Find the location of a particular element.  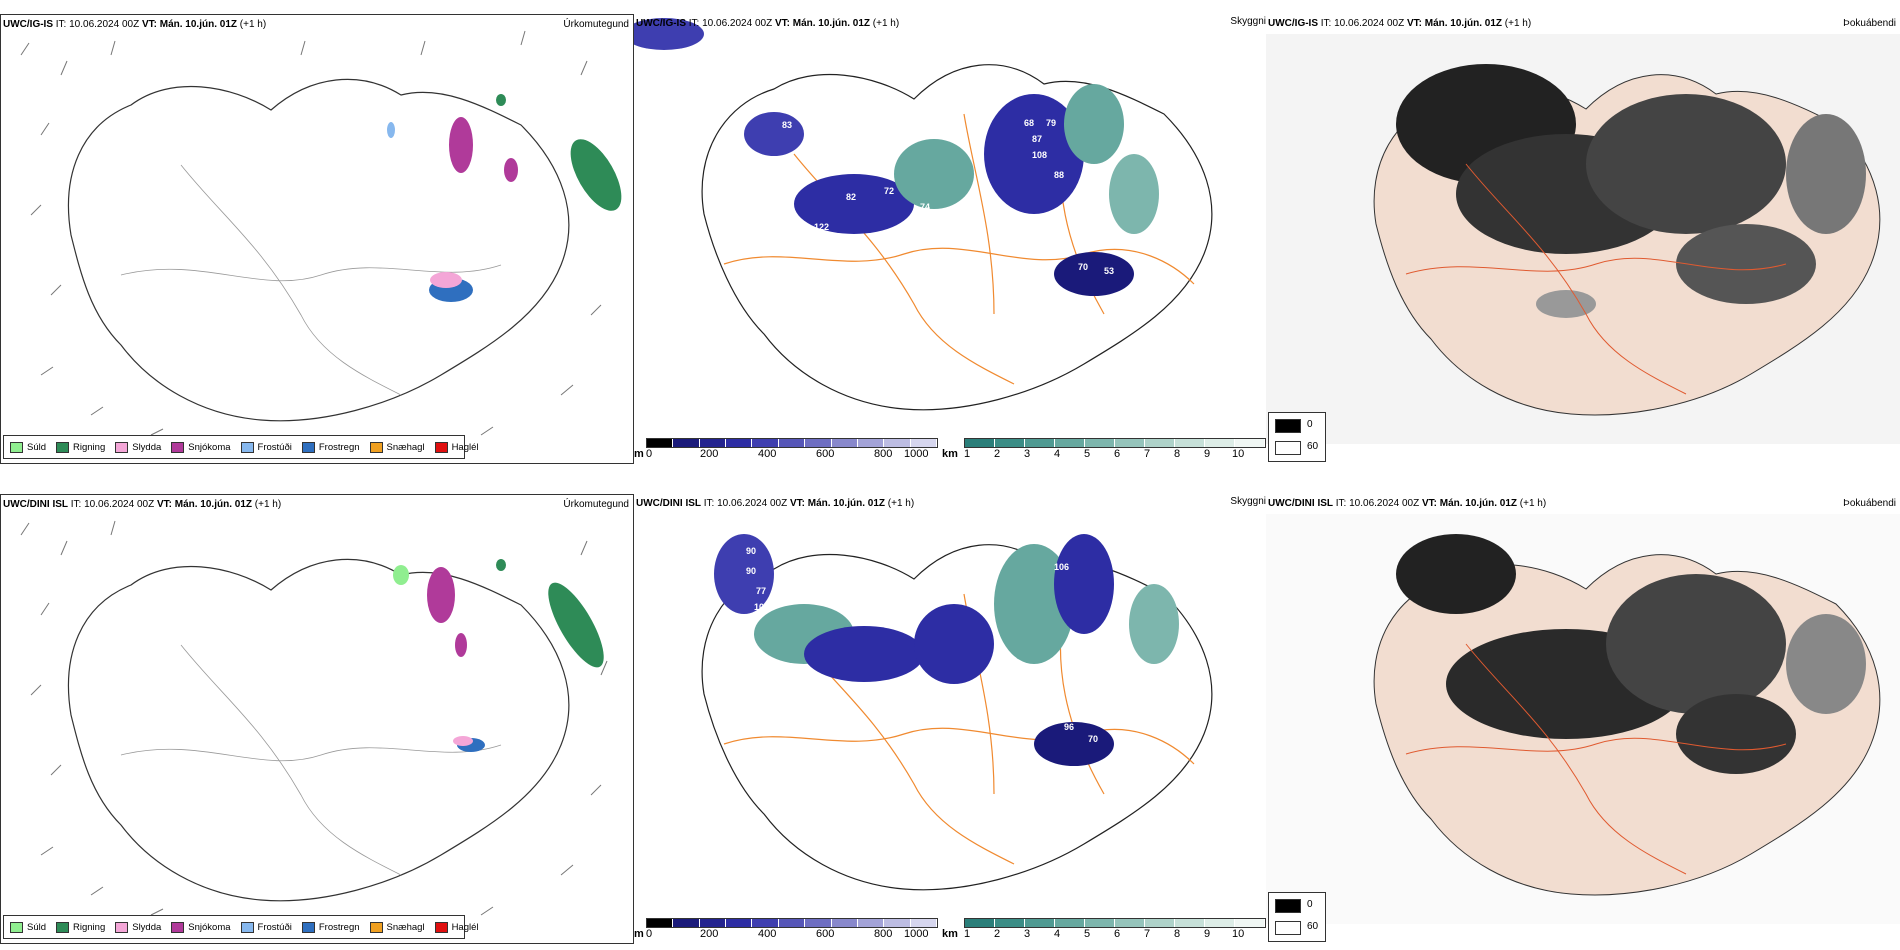

svg-text: 106 is located at coordinates (1061, 567).